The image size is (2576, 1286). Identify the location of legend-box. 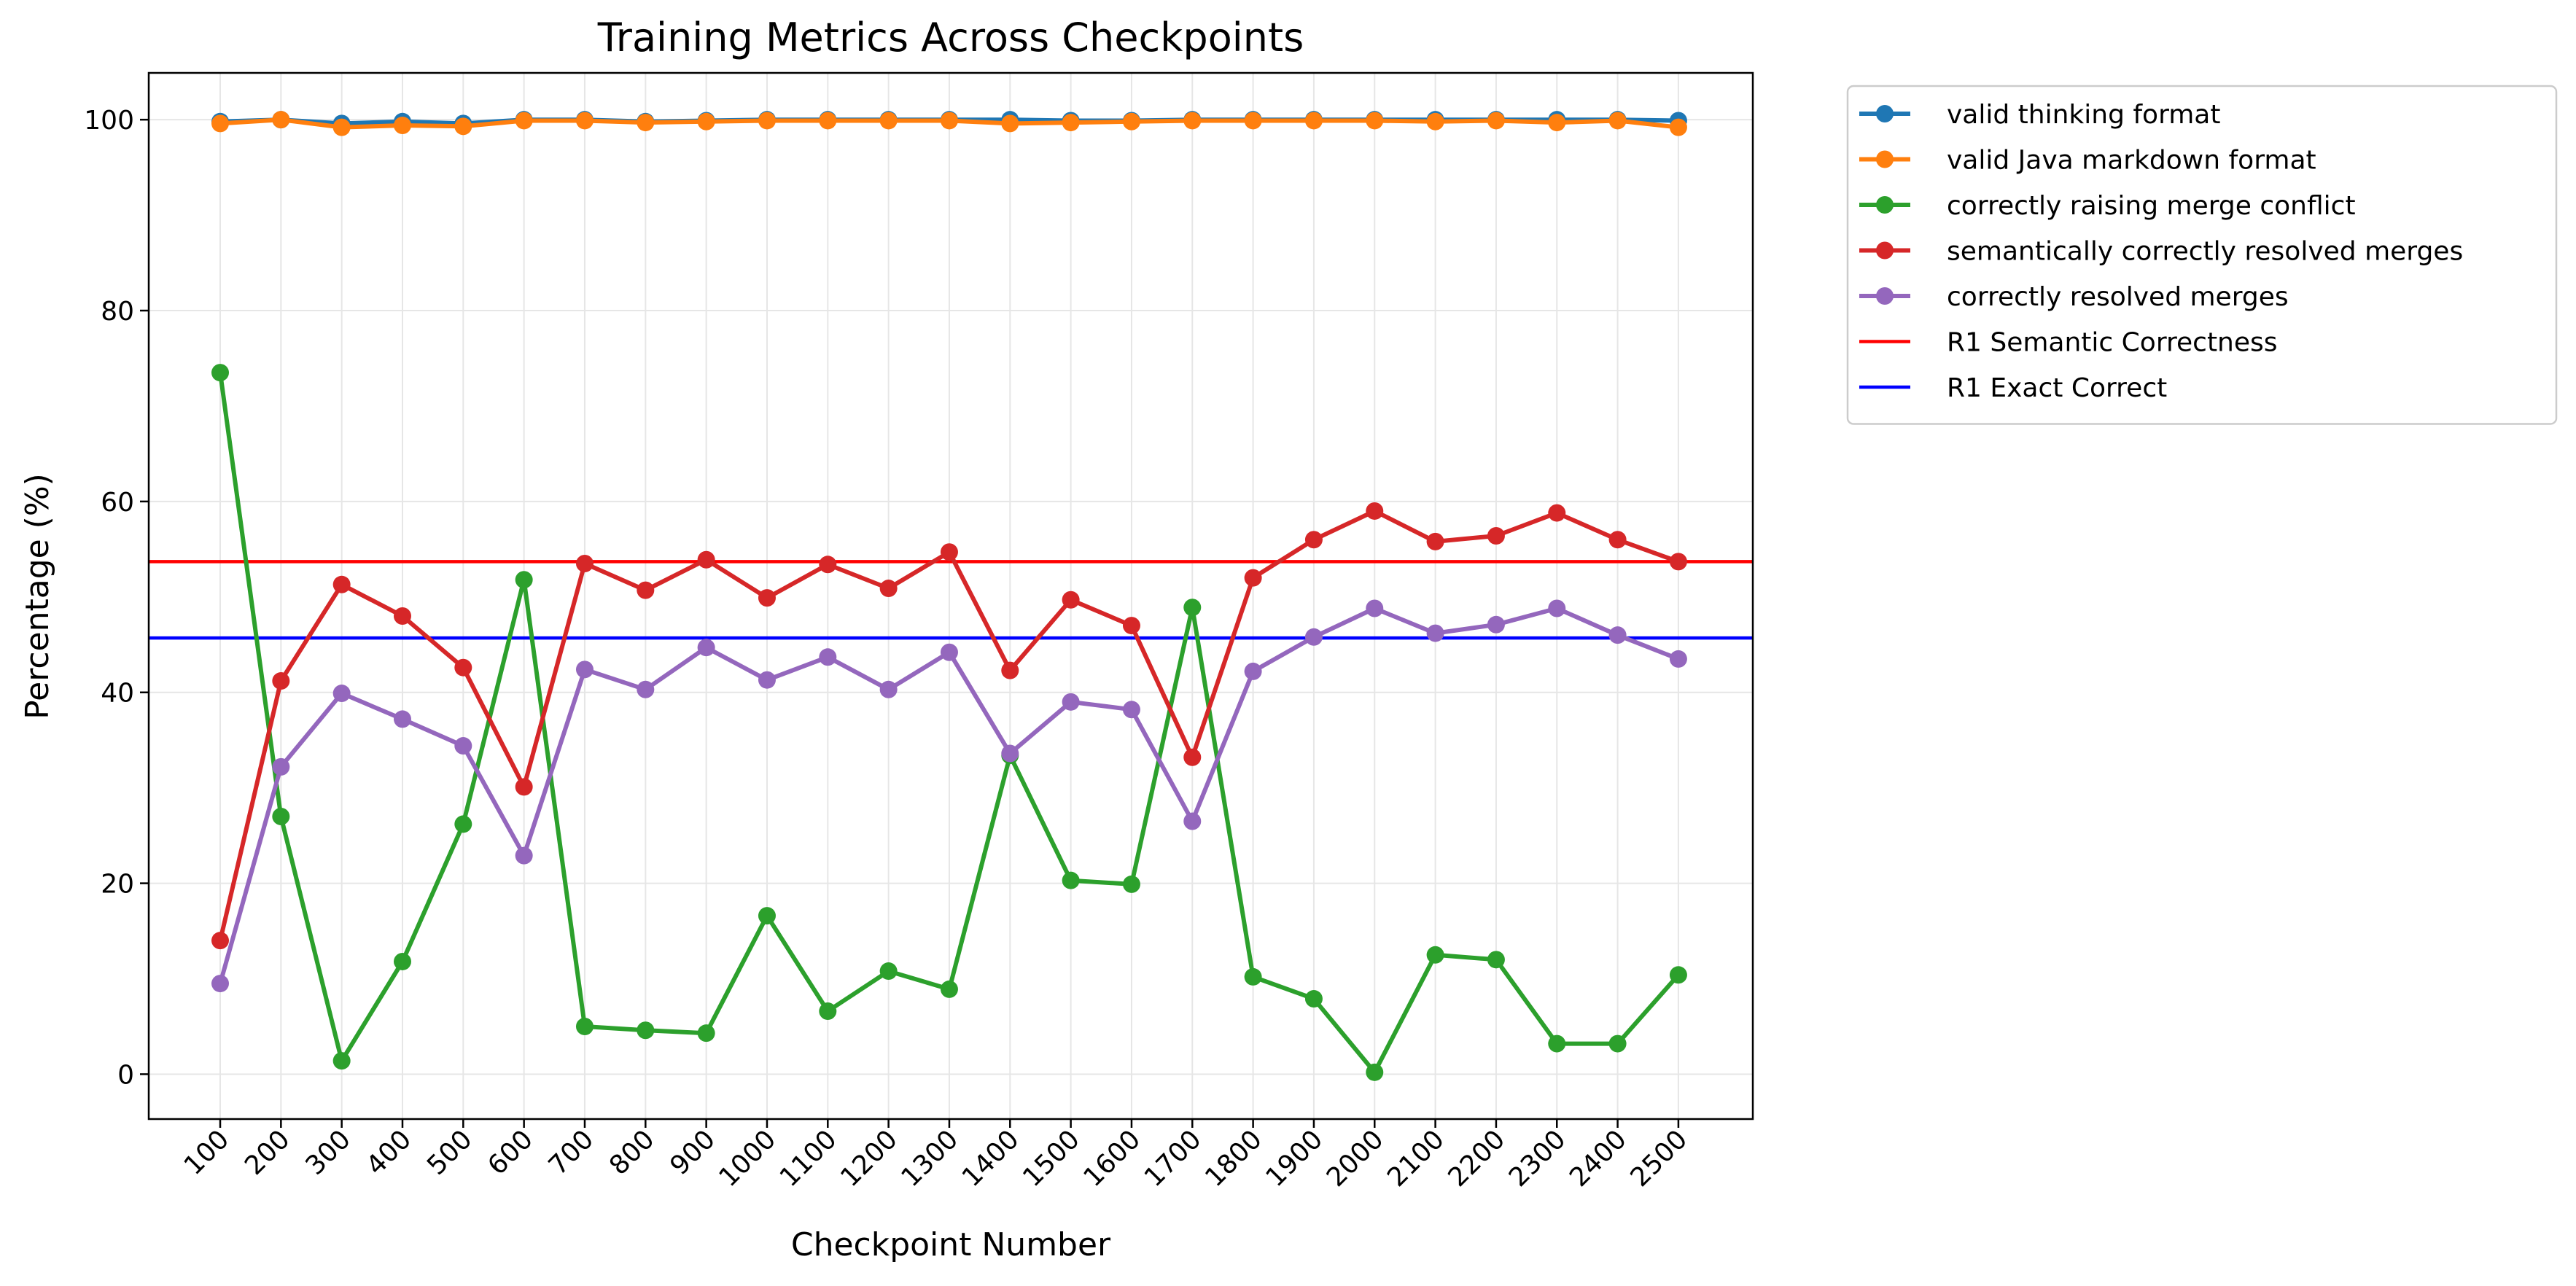
(2202, 255).